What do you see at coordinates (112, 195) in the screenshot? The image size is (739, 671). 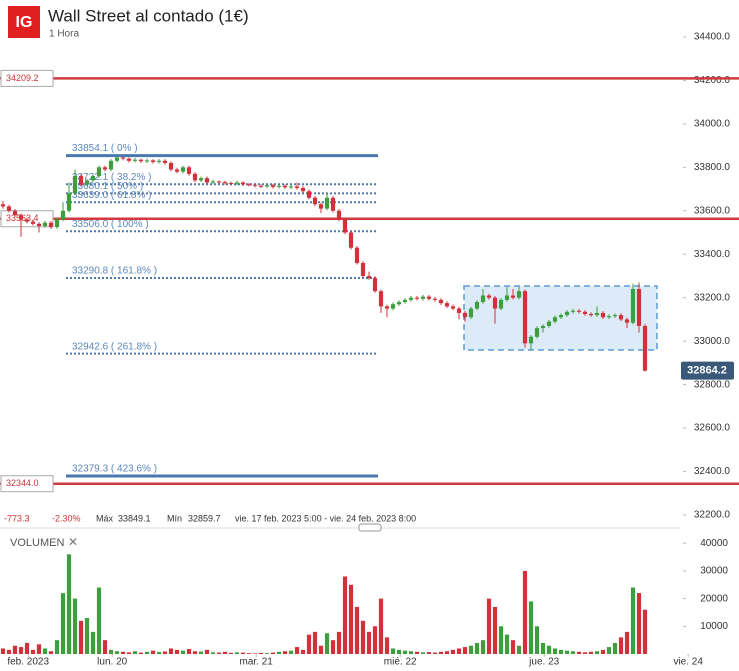 I see `fib-label: 33639.0 ( 61.8% )` at bounding box center [112, 195].